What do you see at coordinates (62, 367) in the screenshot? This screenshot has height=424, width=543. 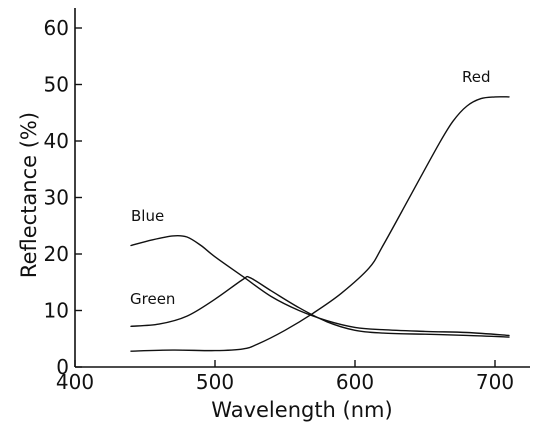 I see `y-tick-label: 0` at bounding box center [62, 367].